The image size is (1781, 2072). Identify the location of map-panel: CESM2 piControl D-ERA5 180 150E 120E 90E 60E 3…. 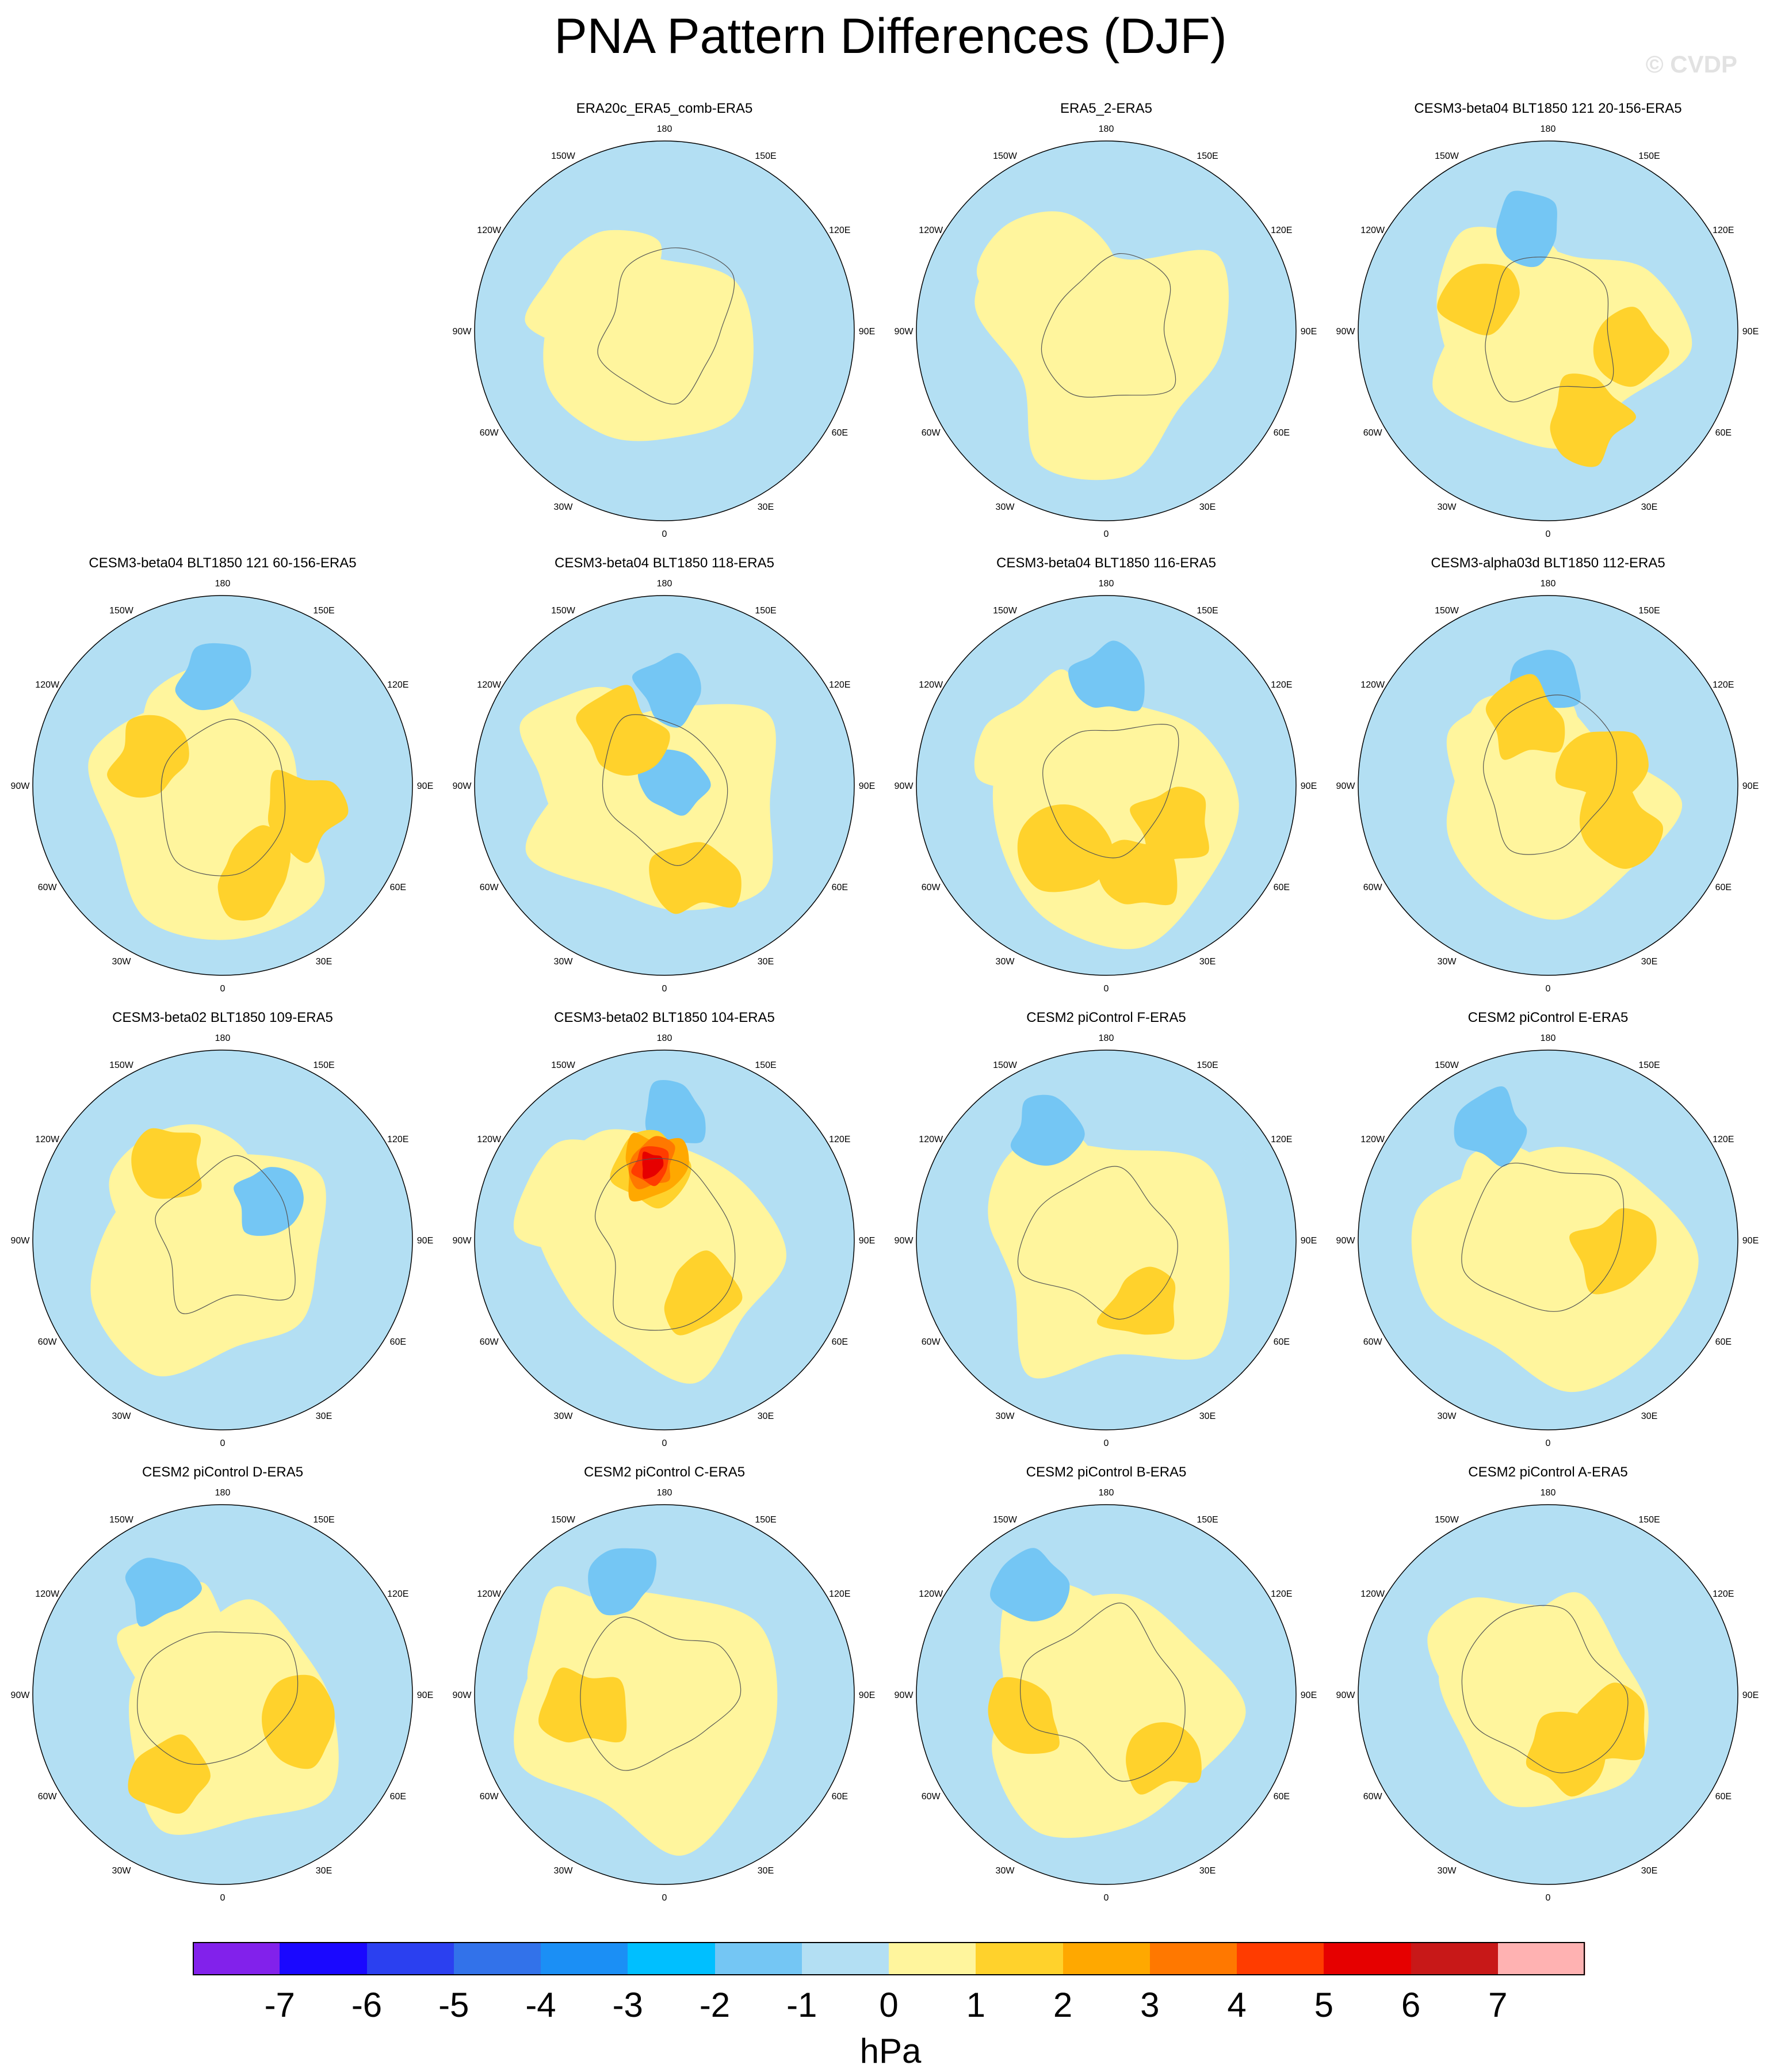
(222, 1691).